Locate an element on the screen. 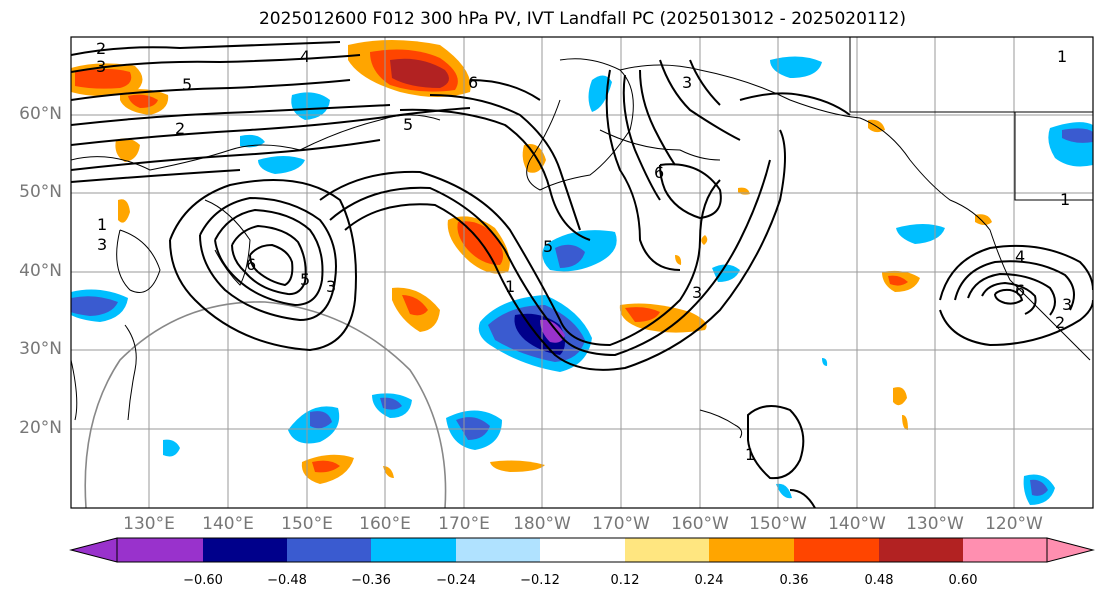  lon-label: 130°E is located at coordinates (149, 524).